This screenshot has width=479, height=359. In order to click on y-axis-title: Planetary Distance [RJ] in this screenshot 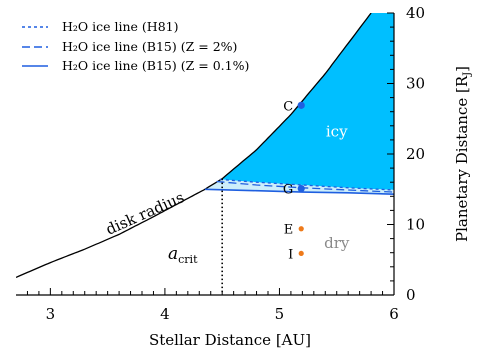, I will do `click(463, 154)`.